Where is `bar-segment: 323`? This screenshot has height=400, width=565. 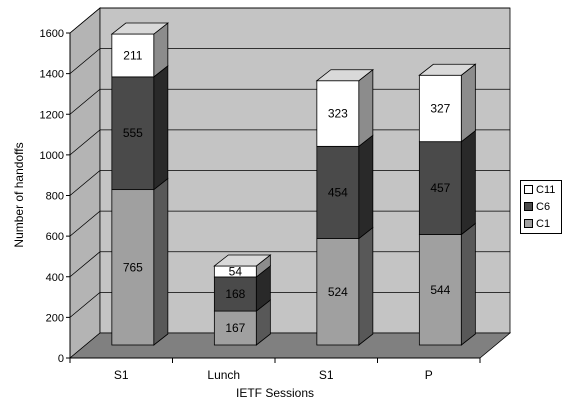
bar-segment: 323 is located at coordinates (345, 108).